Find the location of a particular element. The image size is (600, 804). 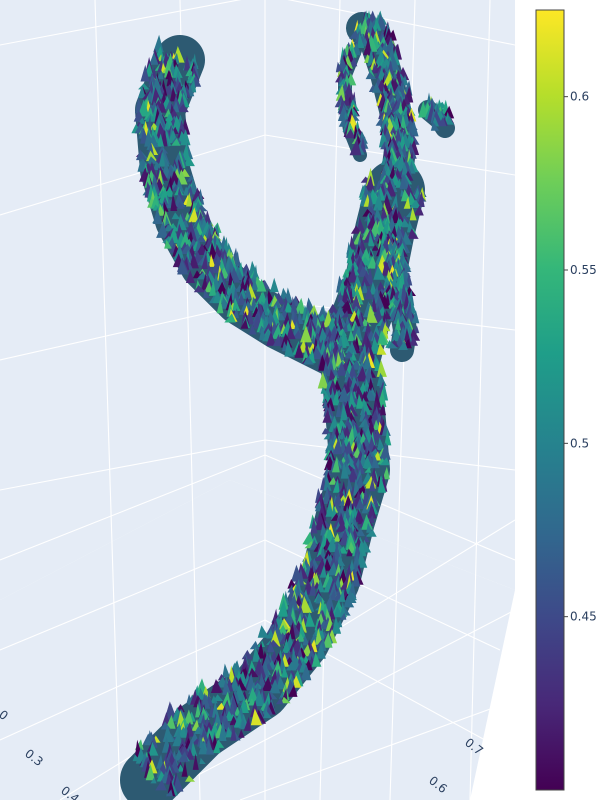

colorbar-ticks: 0.45 0.5 0.55 0.6 is located at coordinates (580, 357).